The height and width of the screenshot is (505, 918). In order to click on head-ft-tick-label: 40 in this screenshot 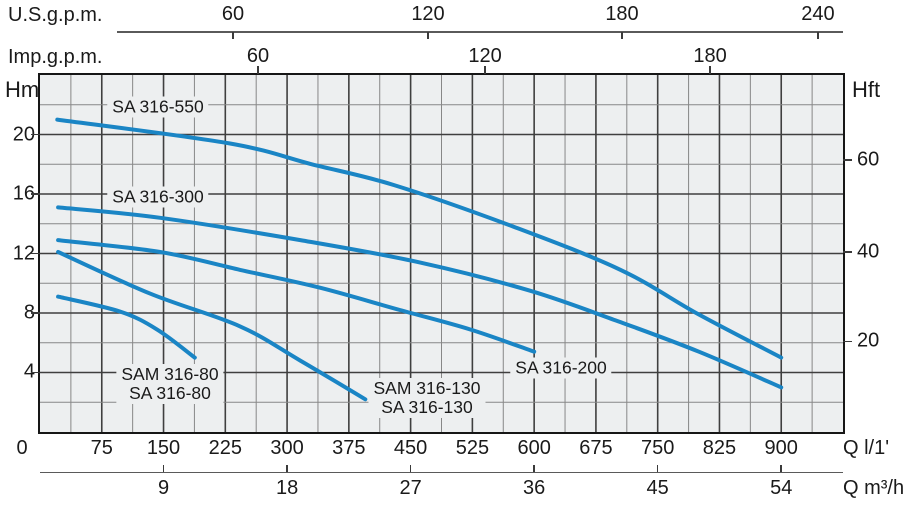, I will do `click(868, 251)`.